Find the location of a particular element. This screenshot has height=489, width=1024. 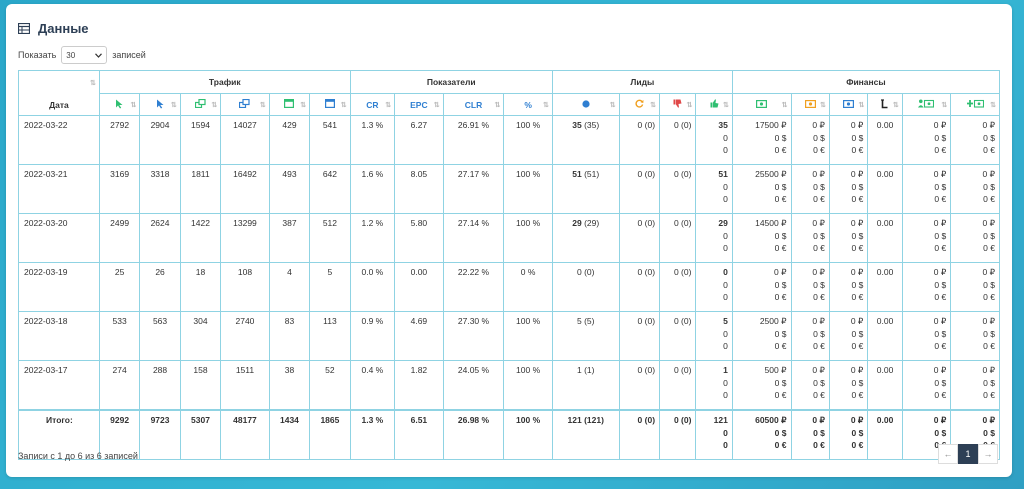

cell-clicks-unique: 3169 is located at coordinates (119, 189).